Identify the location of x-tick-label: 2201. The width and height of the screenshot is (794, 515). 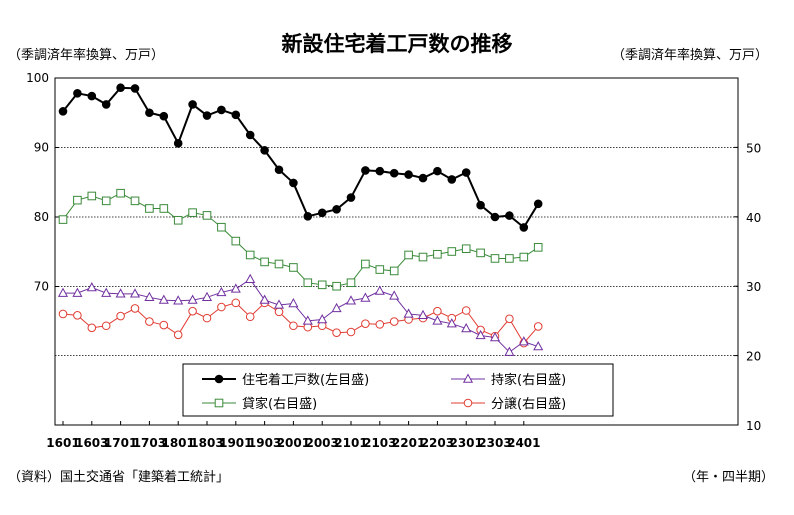
(408, 443).